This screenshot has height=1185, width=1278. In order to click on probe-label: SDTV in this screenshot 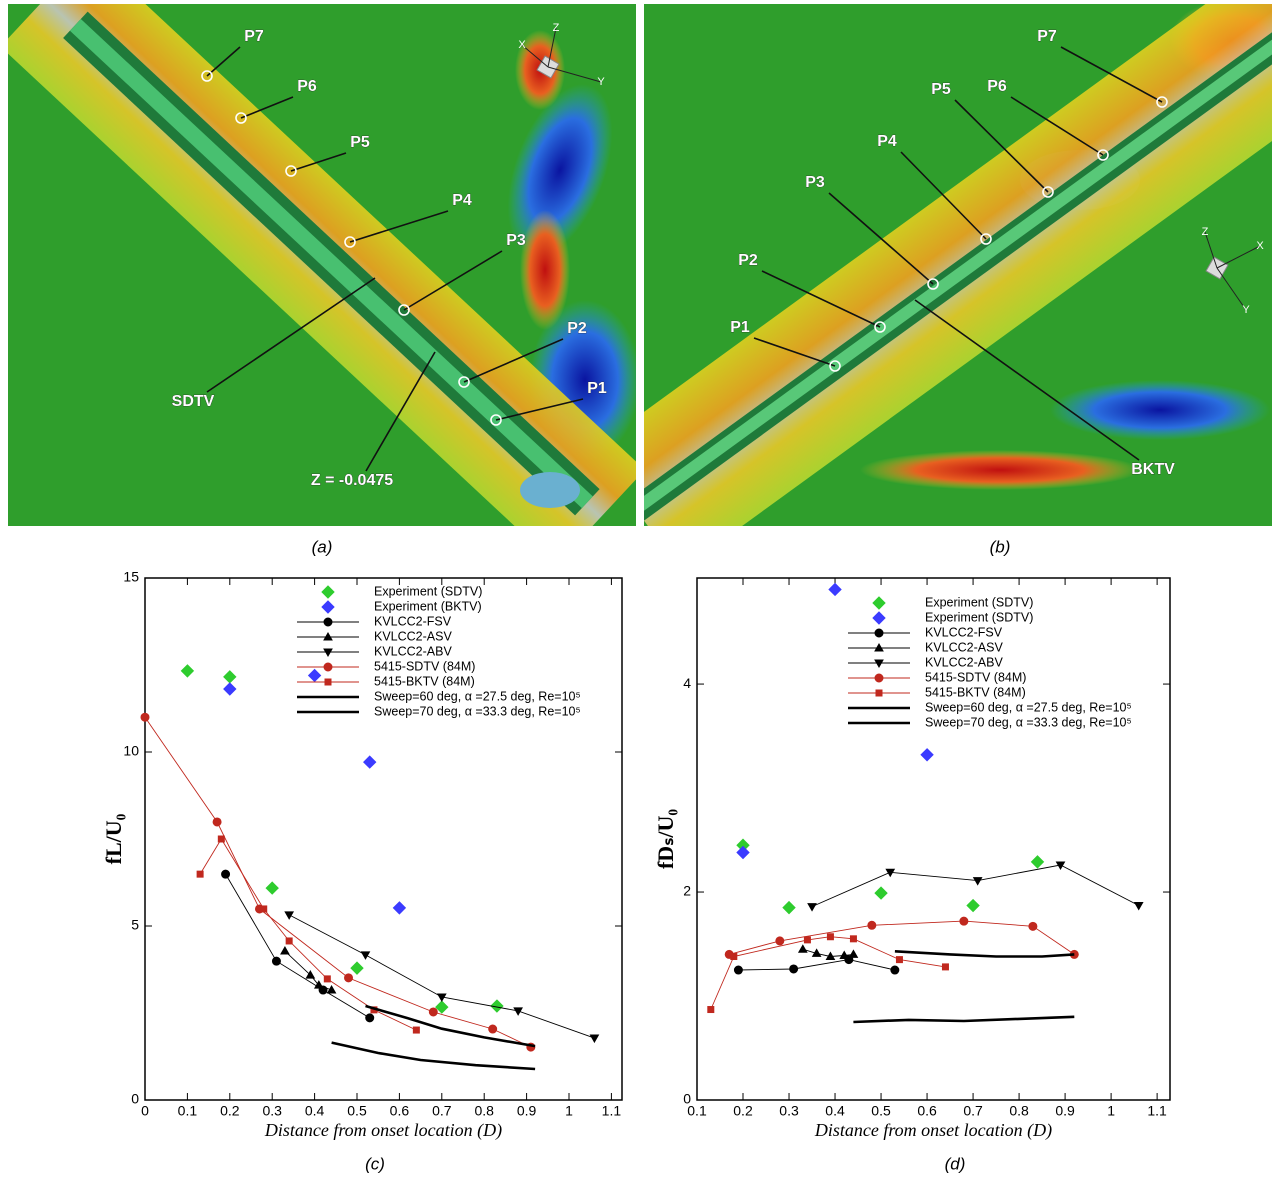, I will do `click(193, 401)`.